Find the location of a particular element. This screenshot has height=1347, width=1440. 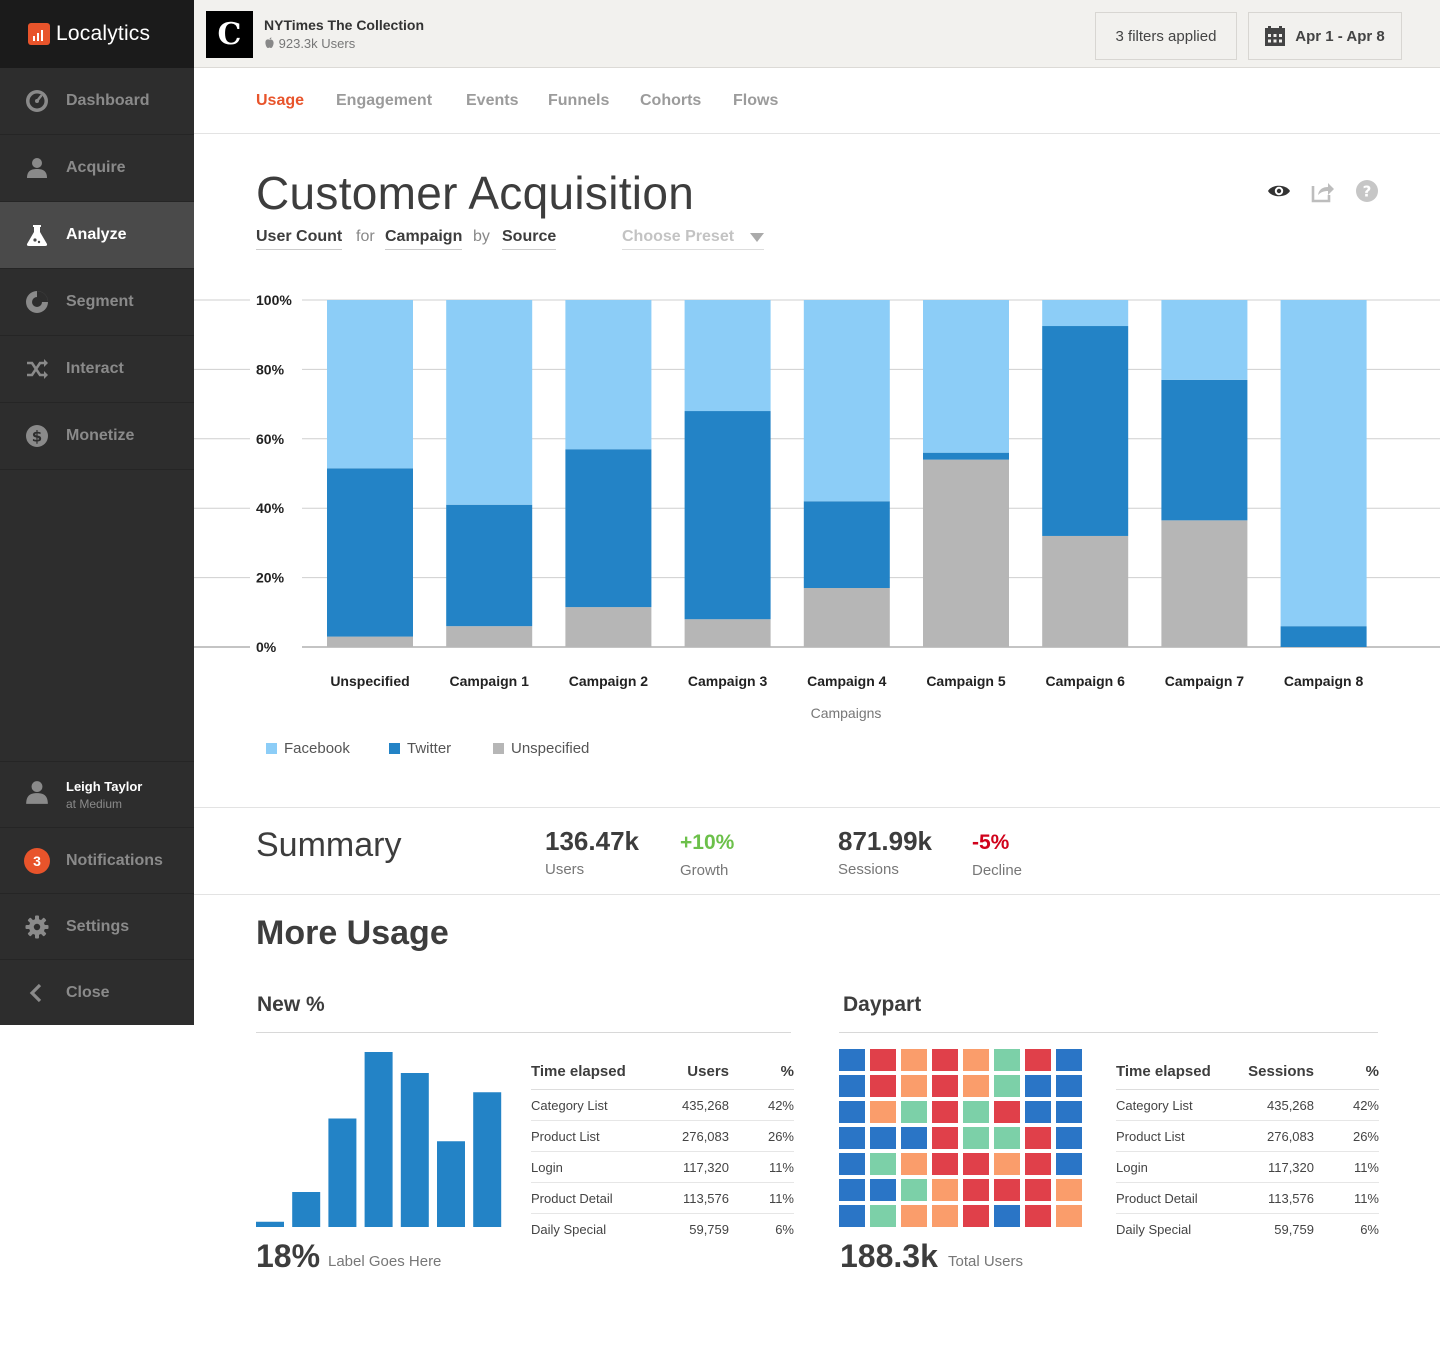

tab-engagement: Engagement is located at coordinates (384, 100).